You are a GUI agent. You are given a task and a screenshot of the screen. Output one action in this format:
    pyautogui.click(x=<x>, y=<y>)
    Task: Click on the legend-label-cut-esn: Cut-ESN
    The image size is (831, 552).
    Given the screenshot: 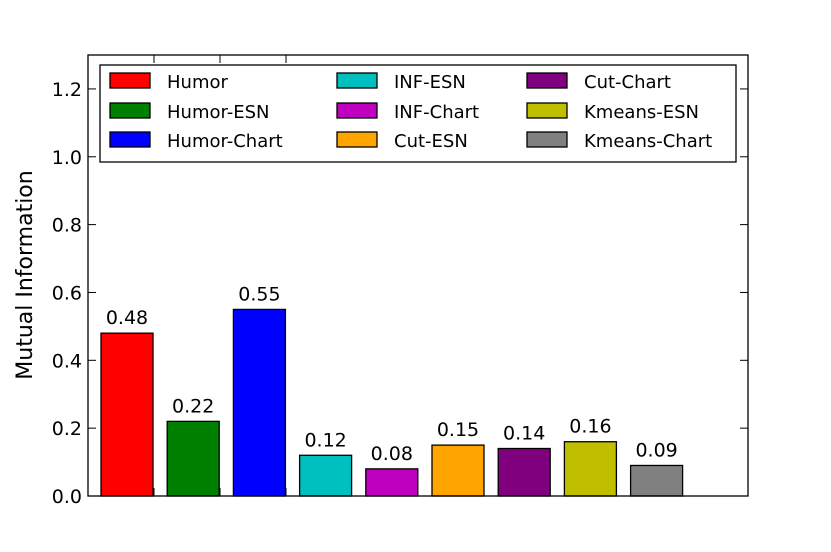 What is the action you would take?
    pyautogui.click(x=431, y=141)
    